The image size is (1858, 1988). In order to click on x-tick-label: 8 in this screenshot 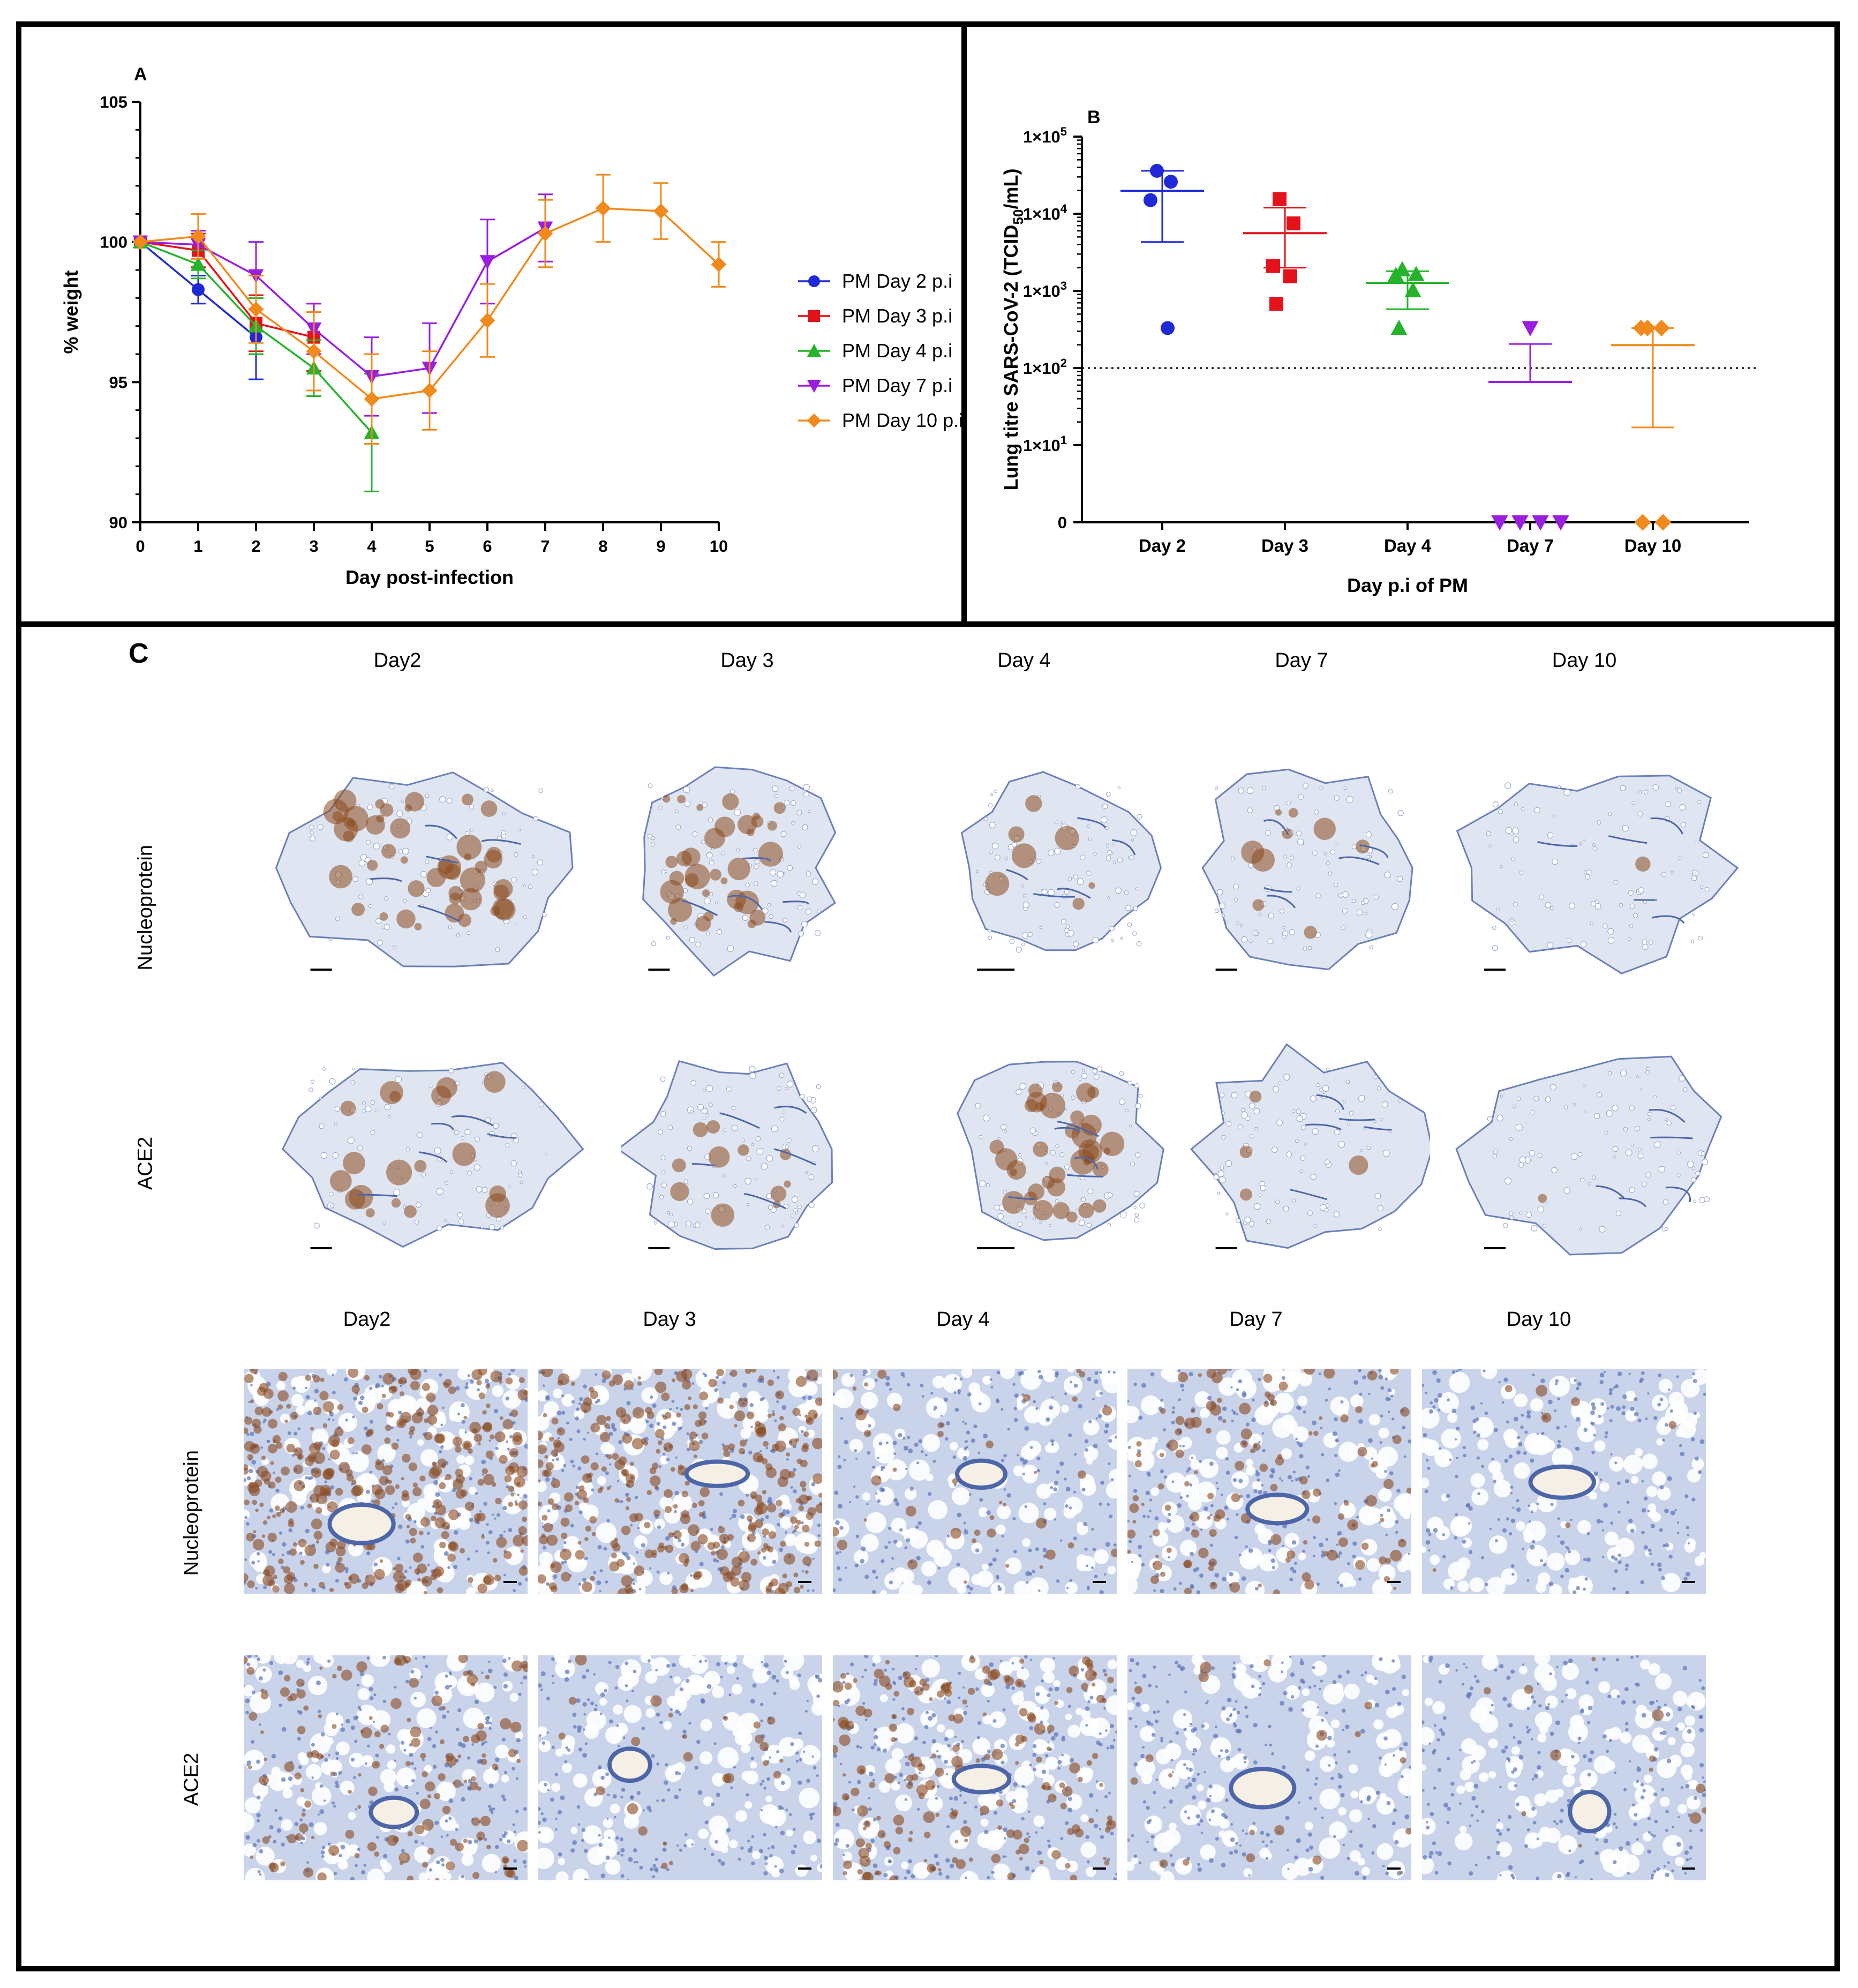, I will do `click(602, 546)`.